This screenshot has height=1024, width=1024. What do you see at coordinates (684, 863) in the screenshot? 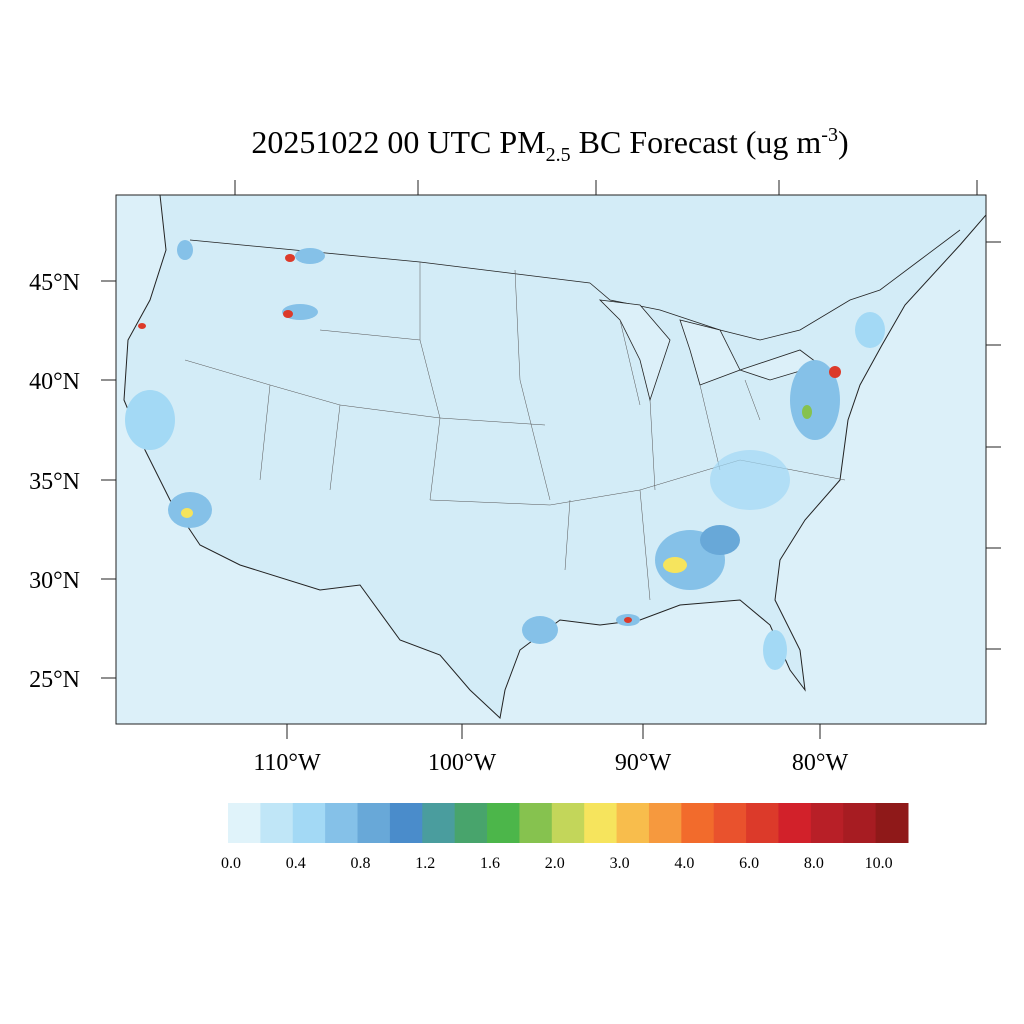
I see `colorbar-label: 4.0` at bounding box center [684, 863].